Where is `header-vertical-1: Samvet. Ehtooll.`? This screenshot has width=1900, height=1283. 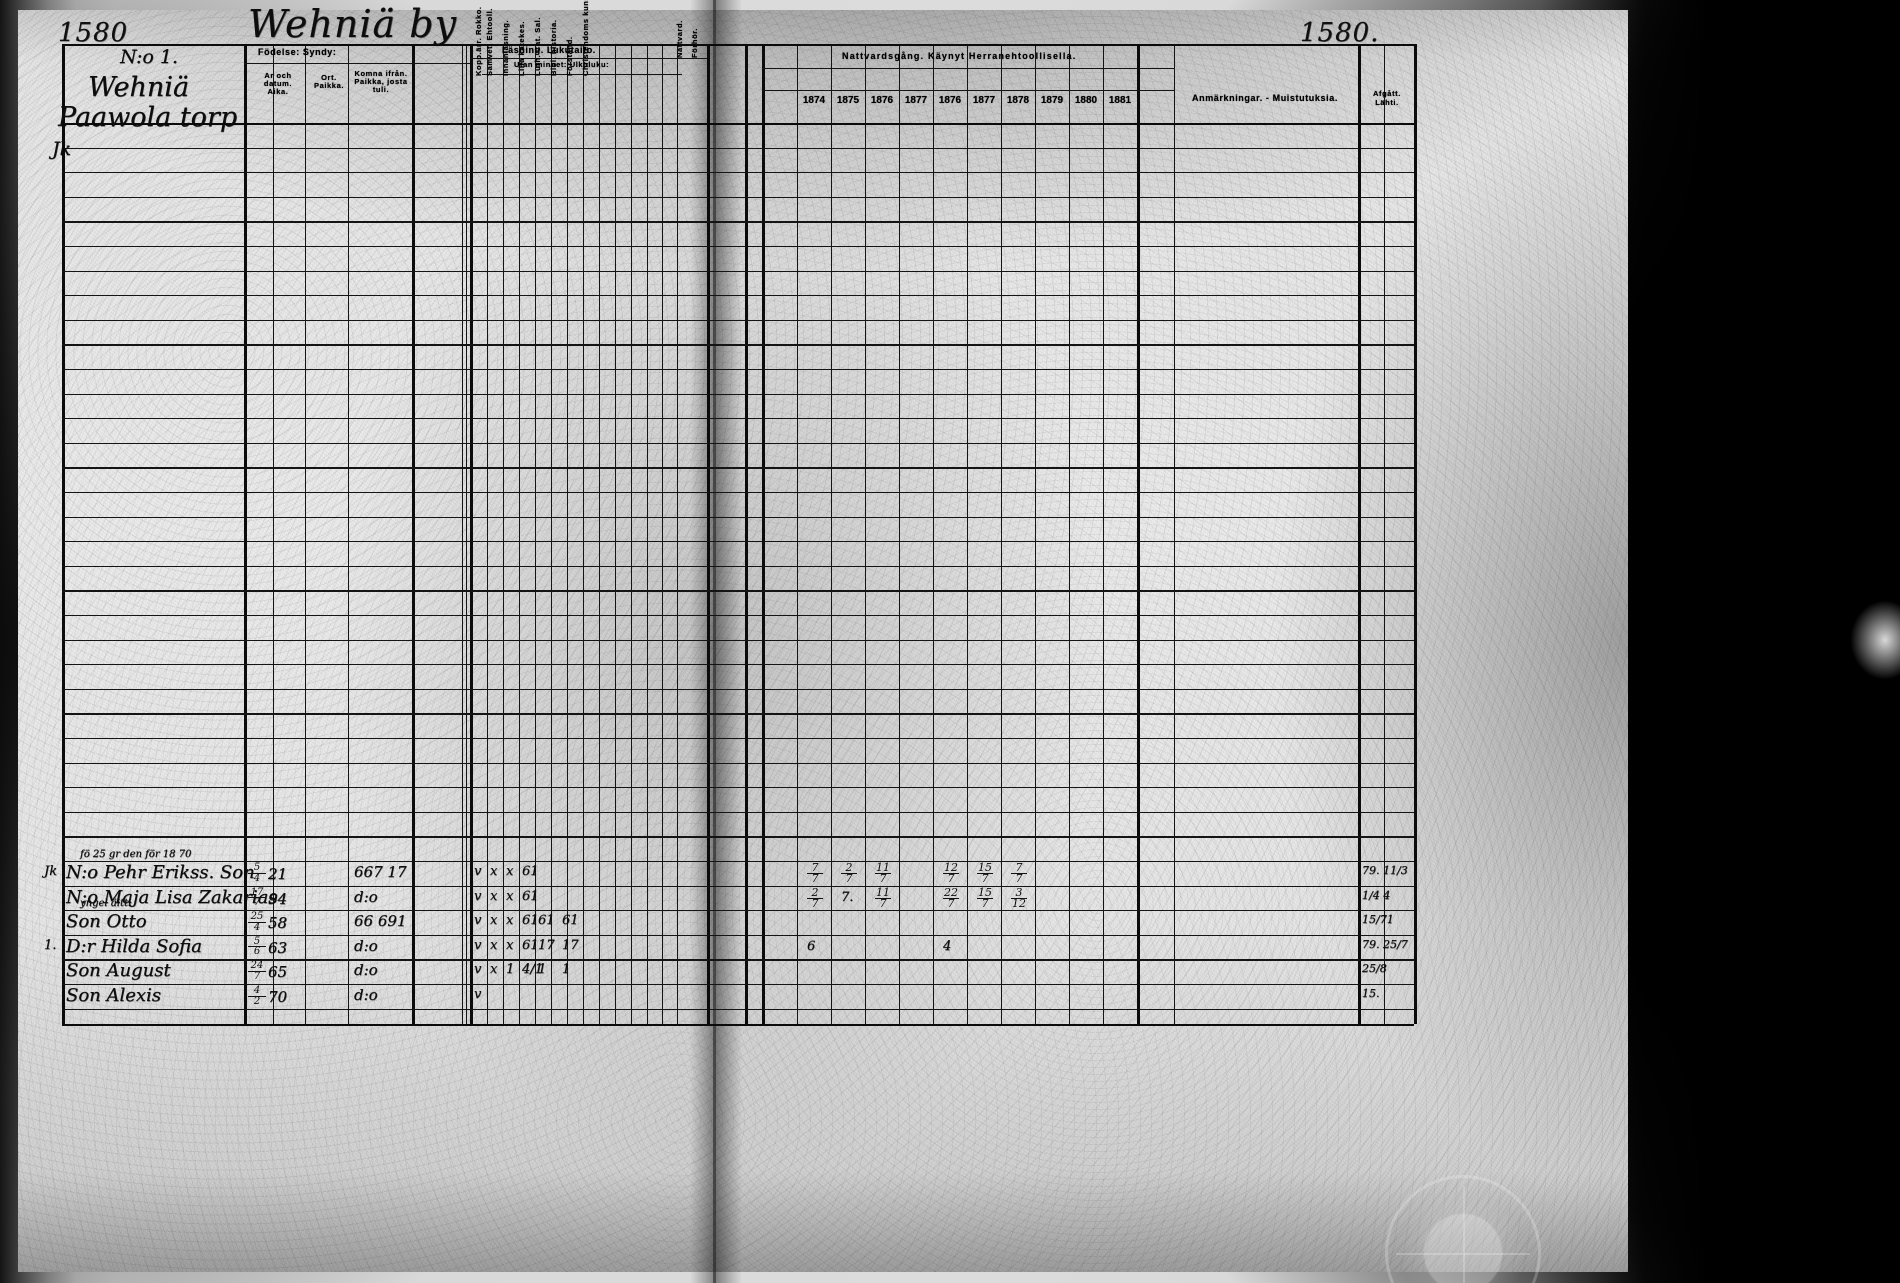
header-vertical-1: Samvet. Ehtooll. is located at coordinates (489, 42).